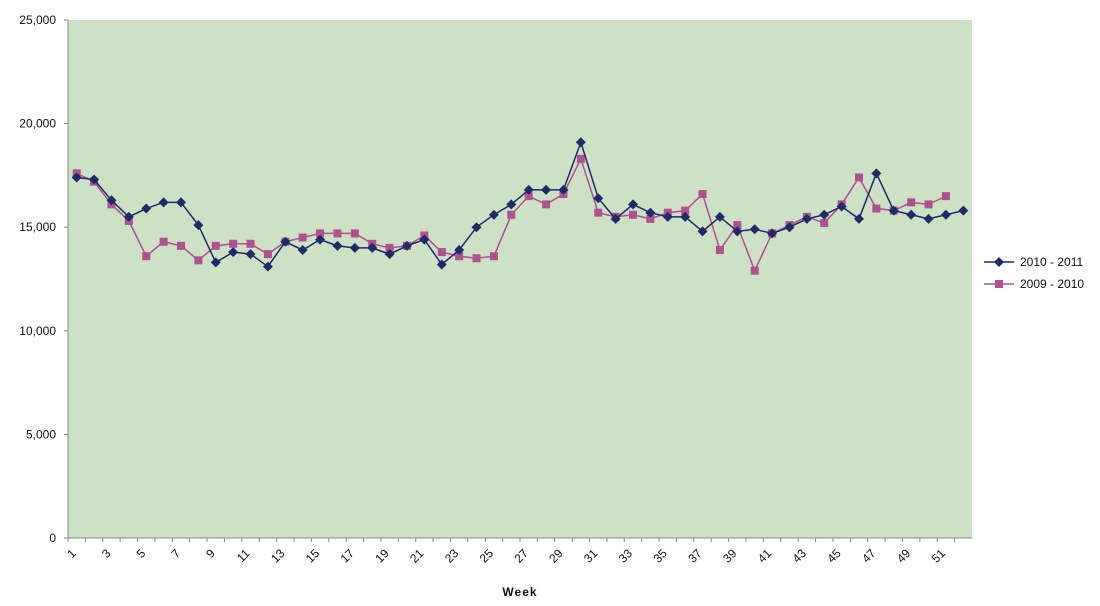 This screenshot has height=606, width=1100. I want to click on x-tick-label: 7, so click(175, 553).